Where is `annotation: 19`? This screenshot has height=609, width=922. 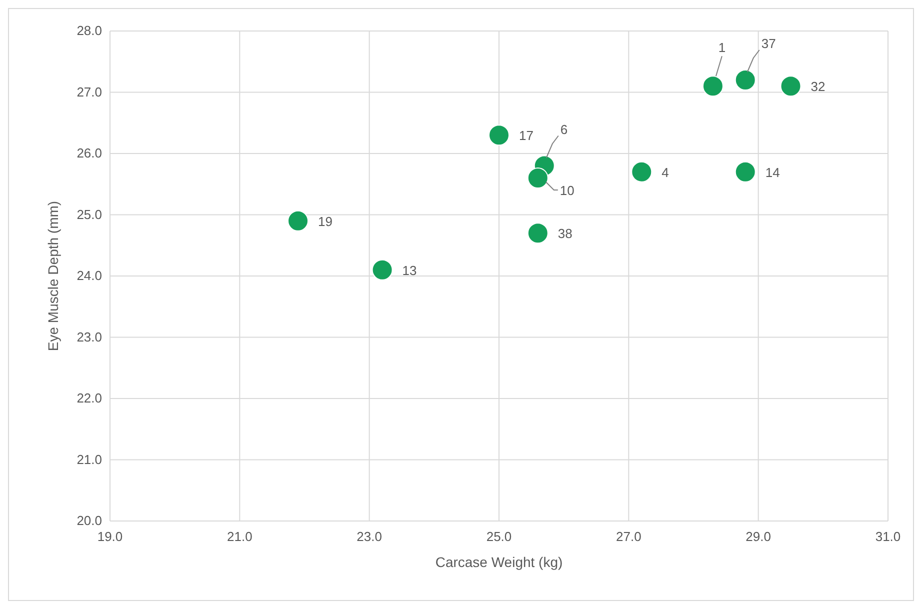
annotation: 19 is located at coordinates (325, 221).